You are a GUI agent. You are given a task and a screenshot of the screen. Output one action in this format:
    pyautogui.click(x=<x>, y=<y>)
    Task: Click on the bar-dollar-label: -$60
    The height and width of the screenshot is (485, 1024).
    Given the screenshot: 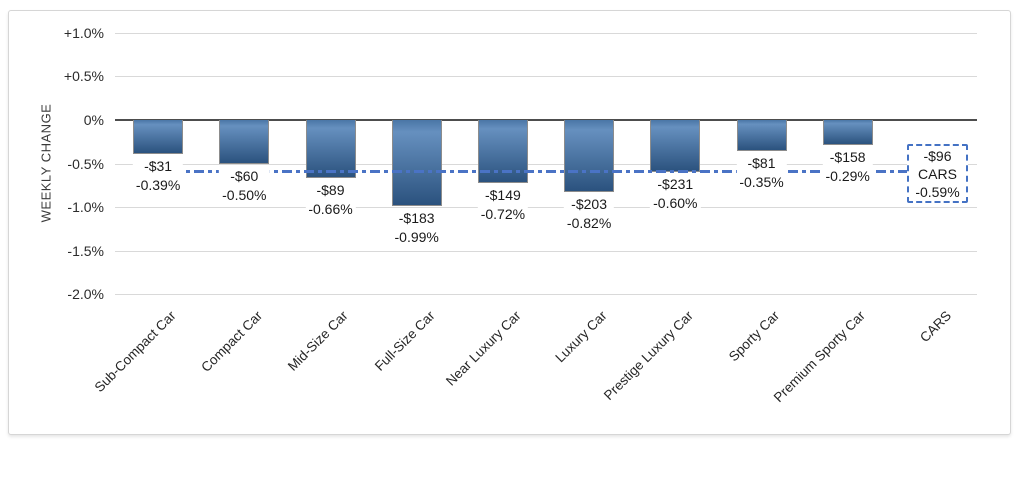 What is the action you would take?
    pyautogui.click(x=244, y=175)
    